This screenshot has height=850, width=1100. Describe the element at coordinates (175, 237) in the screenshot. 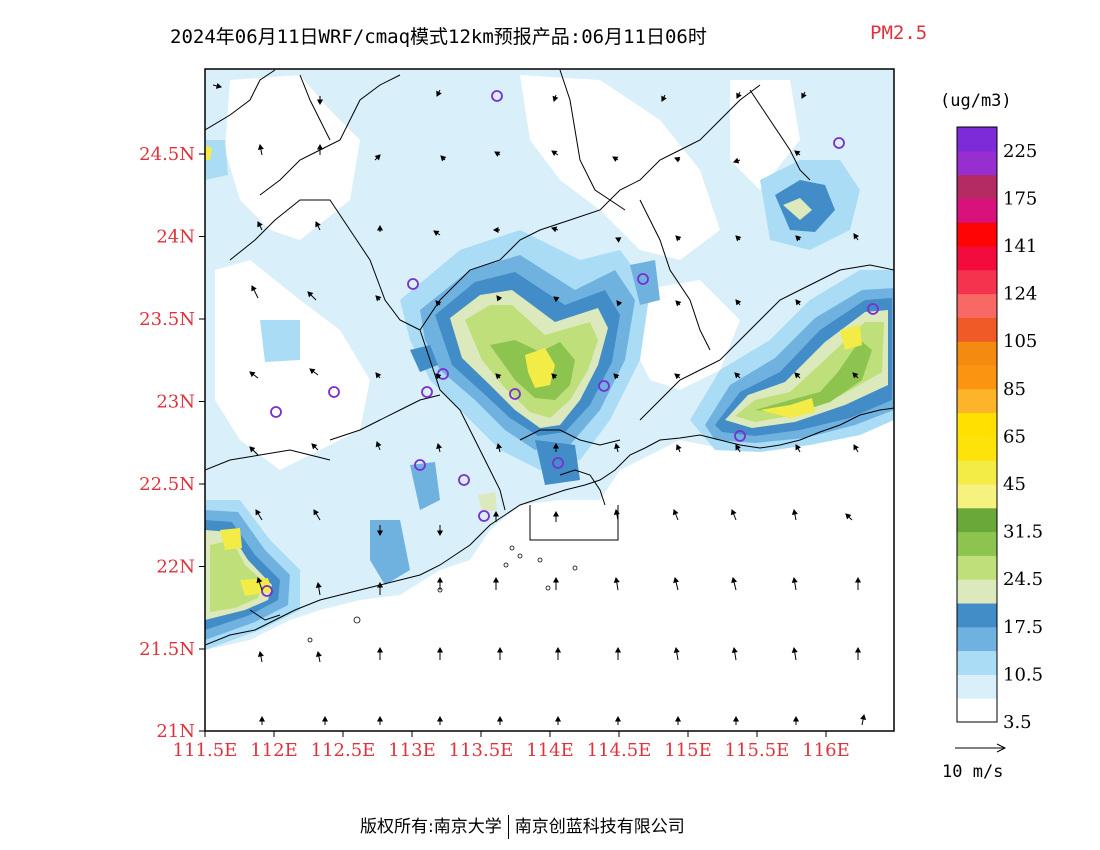

I see `lat-label: 24N` at that location.